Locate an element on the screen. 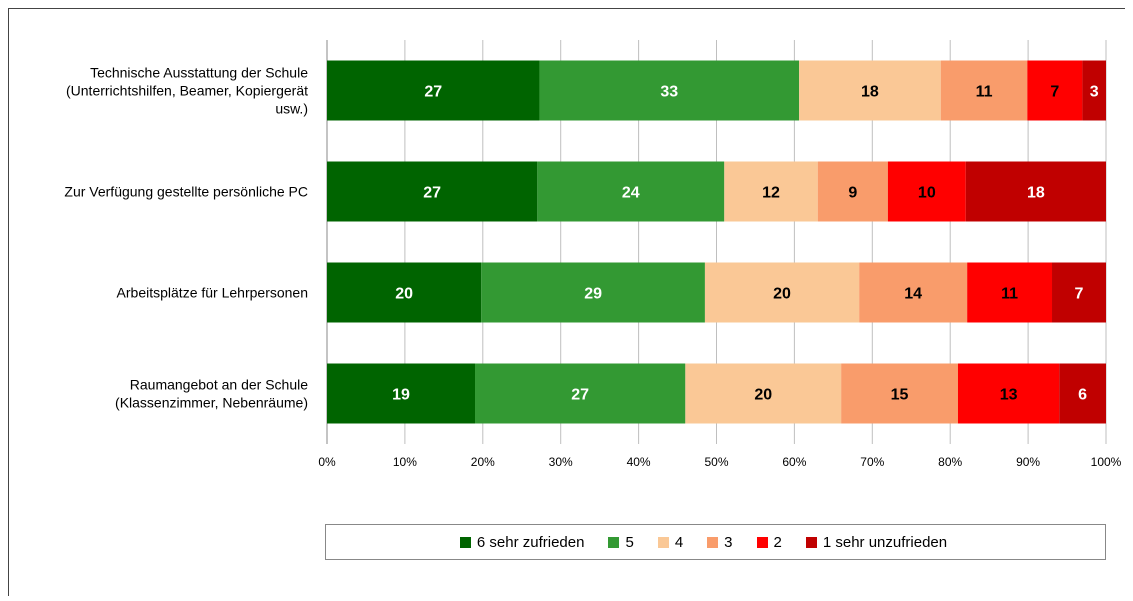 The width and height of the screenshot is (1133, 601). x-axis-tick-labels: 0% 10% 20% 30% 40% 50% 60% 70% 80% 90% 100% is located at coordinates (719, 462).